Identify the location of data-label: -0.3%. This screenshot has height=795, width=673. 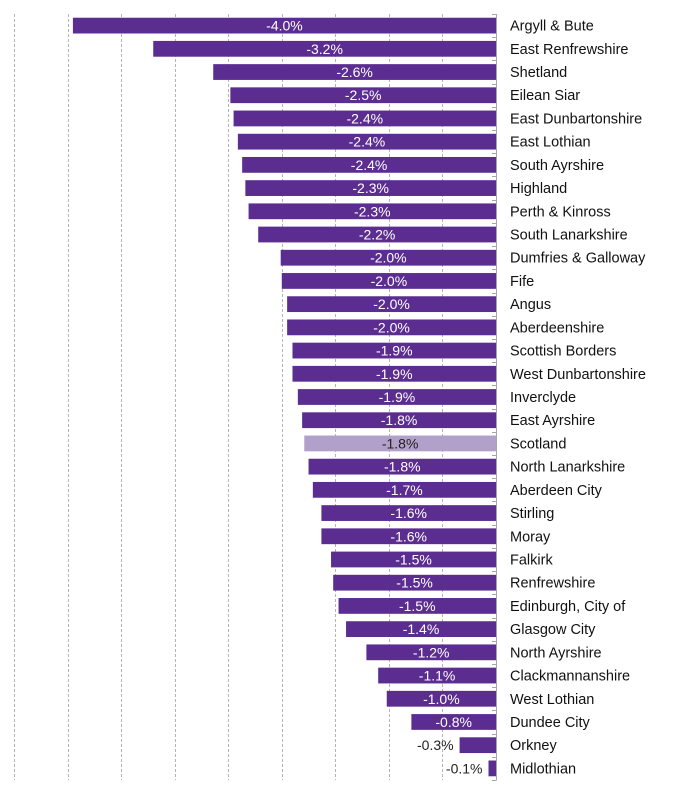
(435, 745).